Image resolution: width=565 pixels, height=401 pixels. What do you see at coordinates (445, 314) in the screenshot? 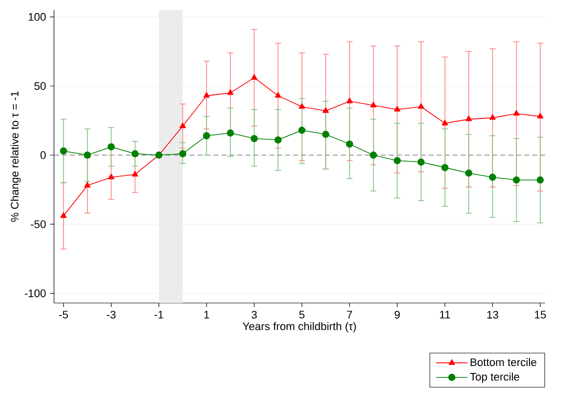
I see `x-tick-label: 11` at bounding box center [445, 314].